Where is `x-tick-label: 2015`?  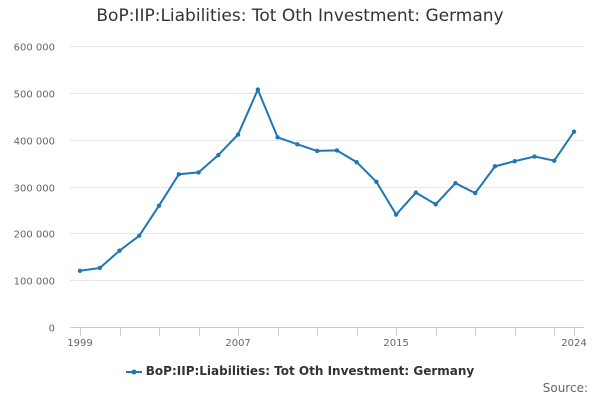 x-tick-label: 2015 is located at coordinates (395, 343).